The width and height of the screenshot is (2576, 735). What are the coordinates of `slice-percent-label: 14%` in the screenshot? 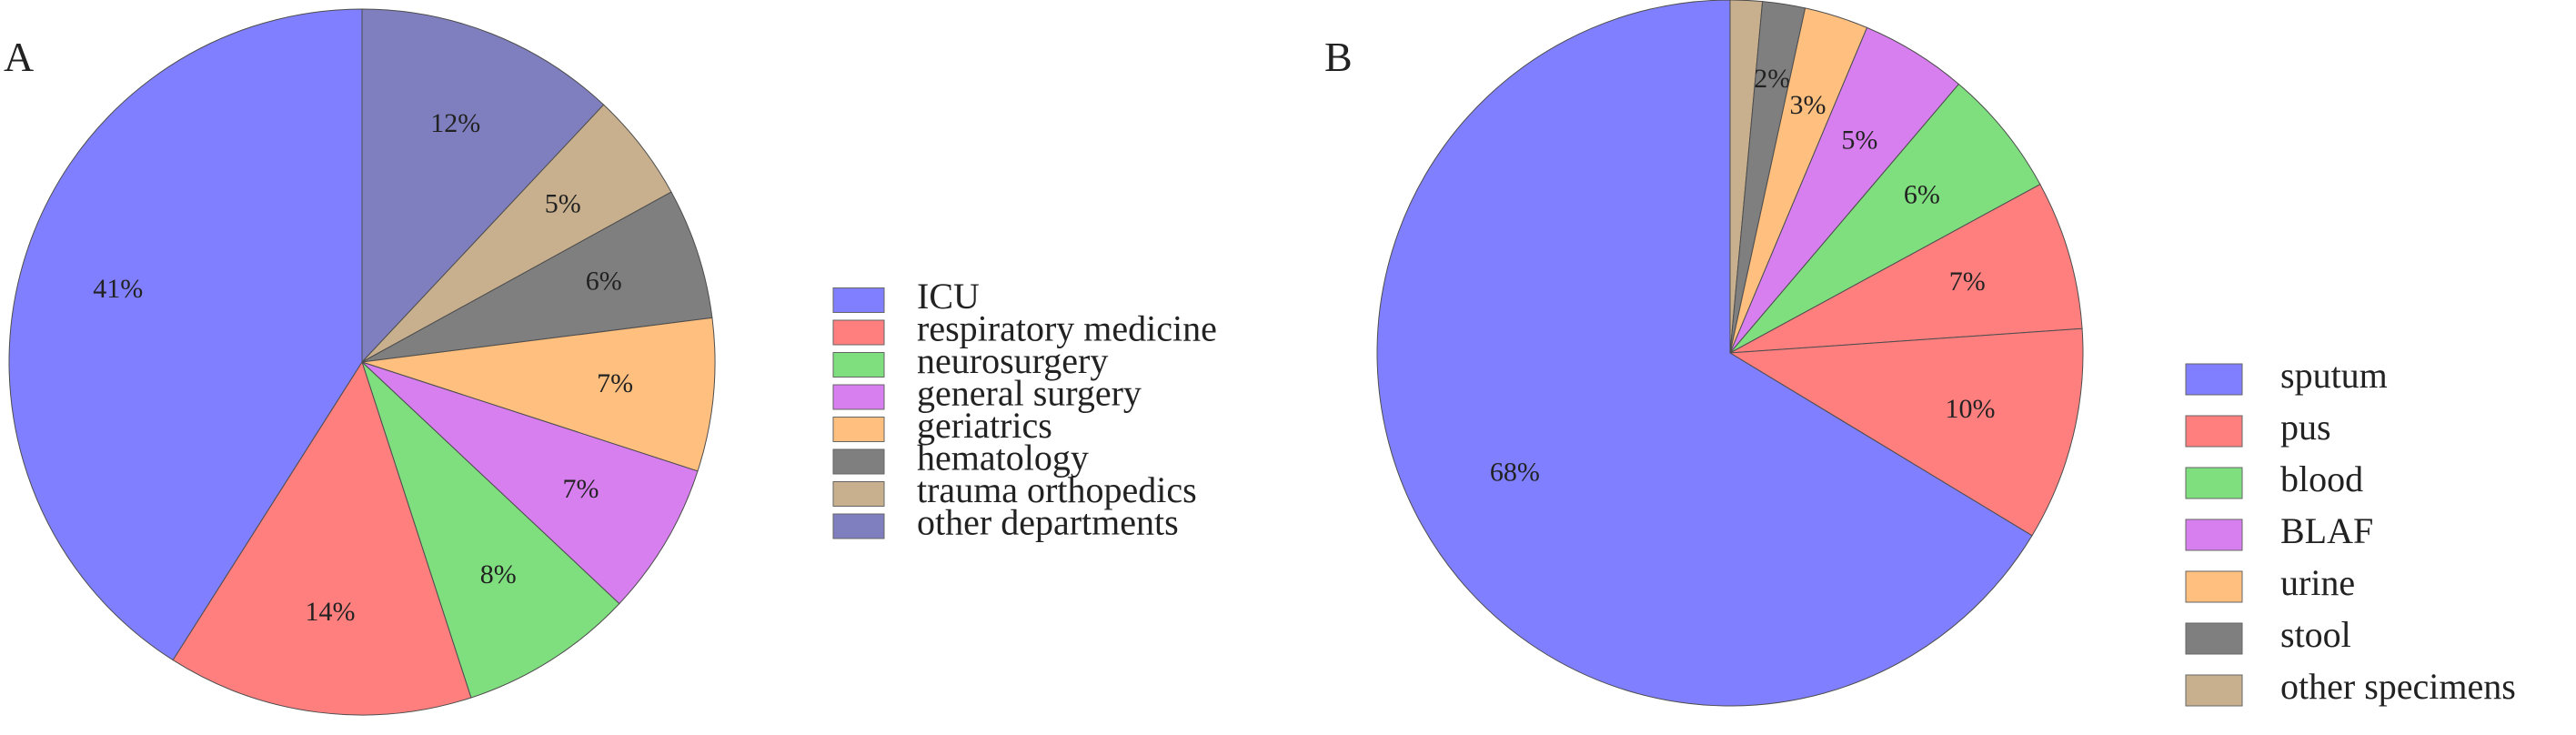 It's located at (331, 612).